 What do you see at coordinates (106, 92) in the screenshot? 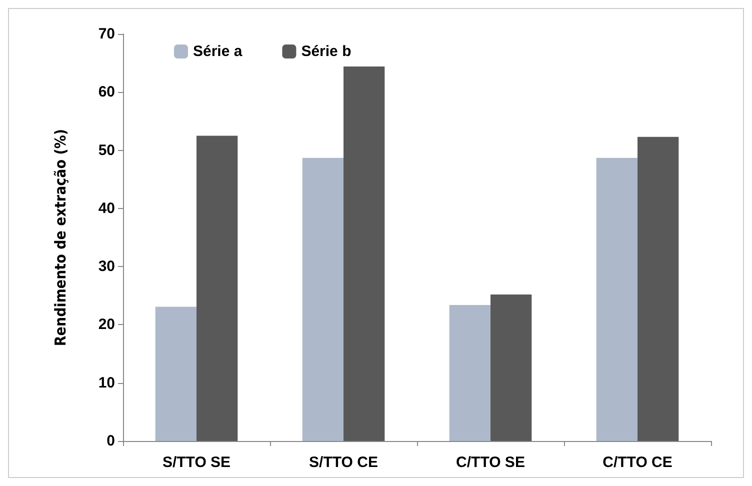
I see `y-tick-label: 60` at bounding box center [106, 92].